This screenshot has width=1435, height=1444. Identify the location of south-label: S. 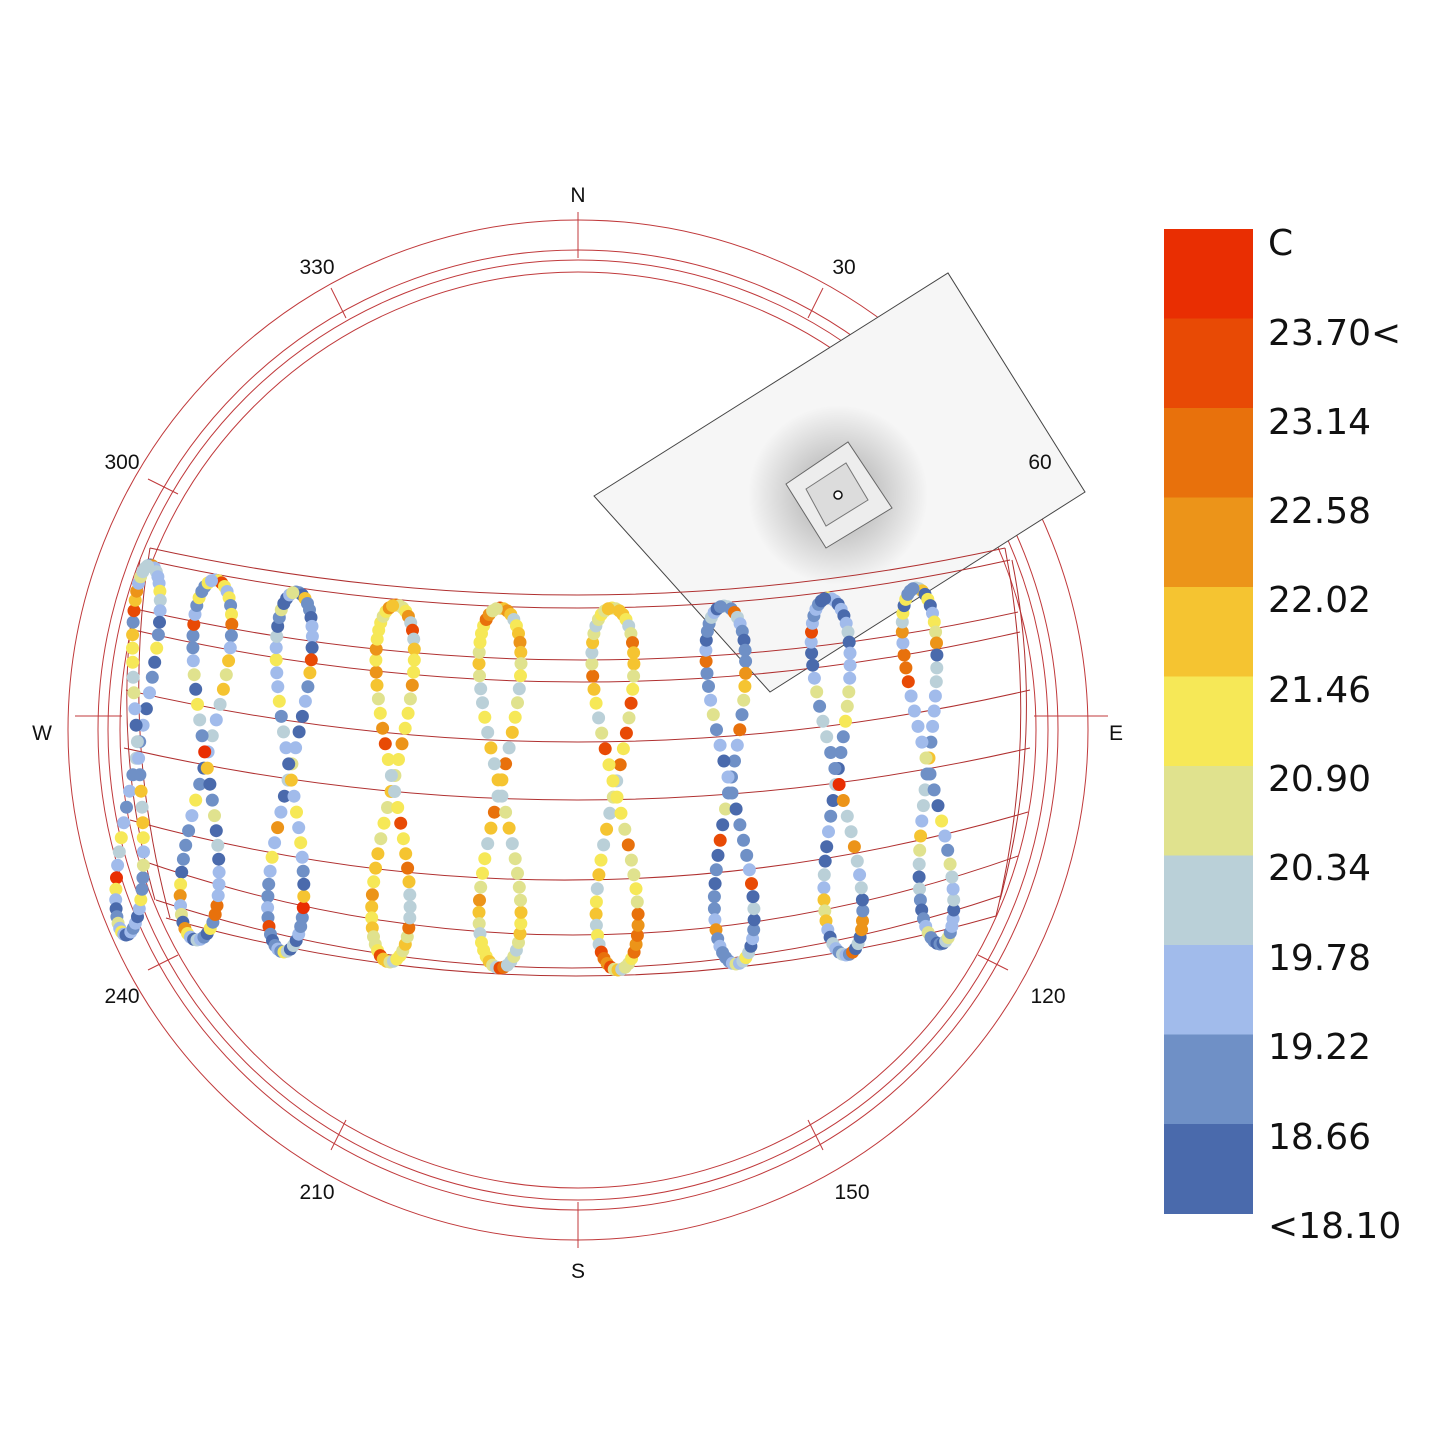
(578, 1271).